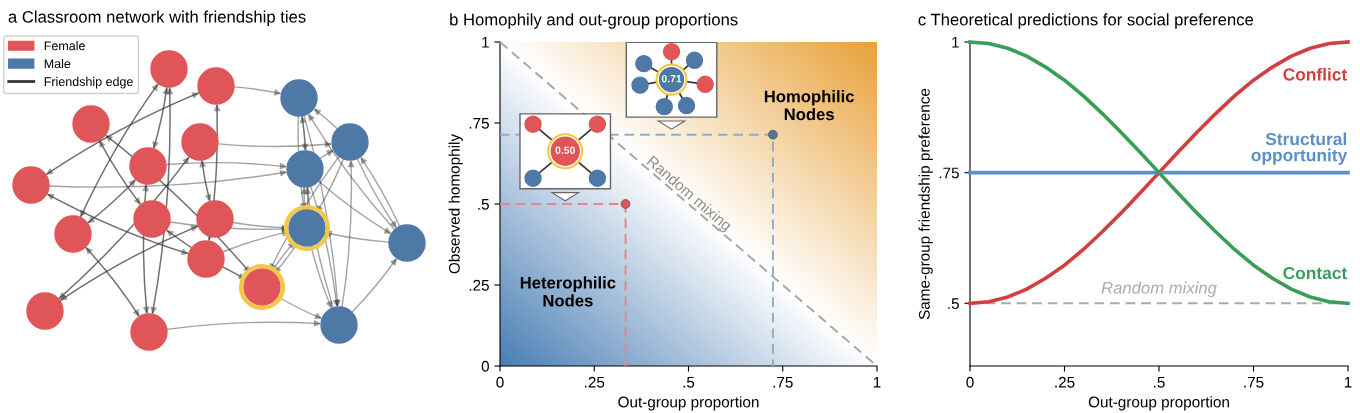 This screenshot has width=1360, height=413. I want to click on chart-title: c Theoretical predictions for social preference, so click(1086, 21).